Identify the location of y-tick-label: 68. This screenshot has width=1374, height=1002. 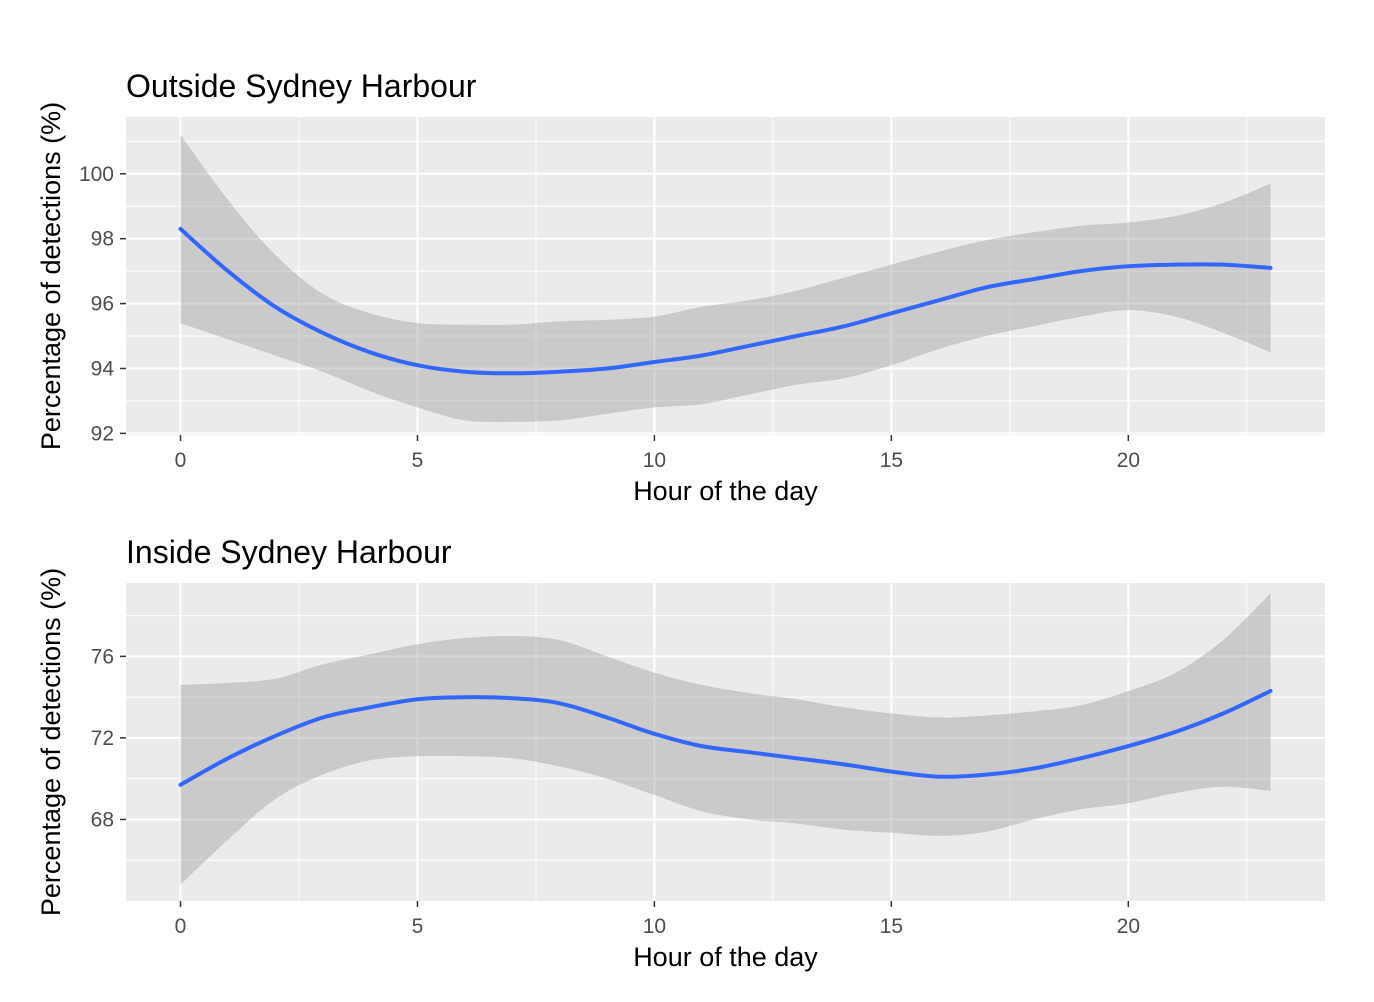
(102, 819).